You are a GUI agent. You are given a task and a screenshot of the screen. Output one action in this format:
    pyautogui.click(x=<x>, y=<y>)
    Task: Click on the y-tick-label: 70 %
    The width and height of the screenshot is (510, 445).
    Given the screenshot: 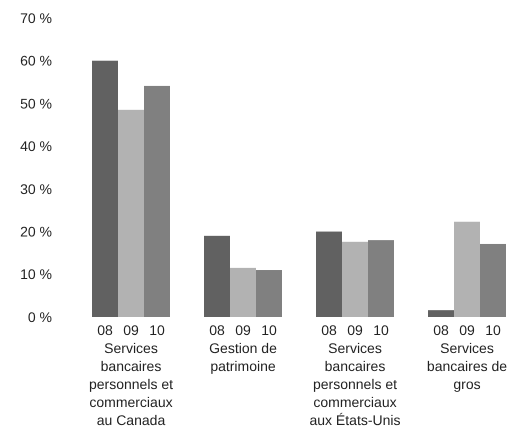 What is the action you would take?
    pyautogui.click(x=36, y=18)
    